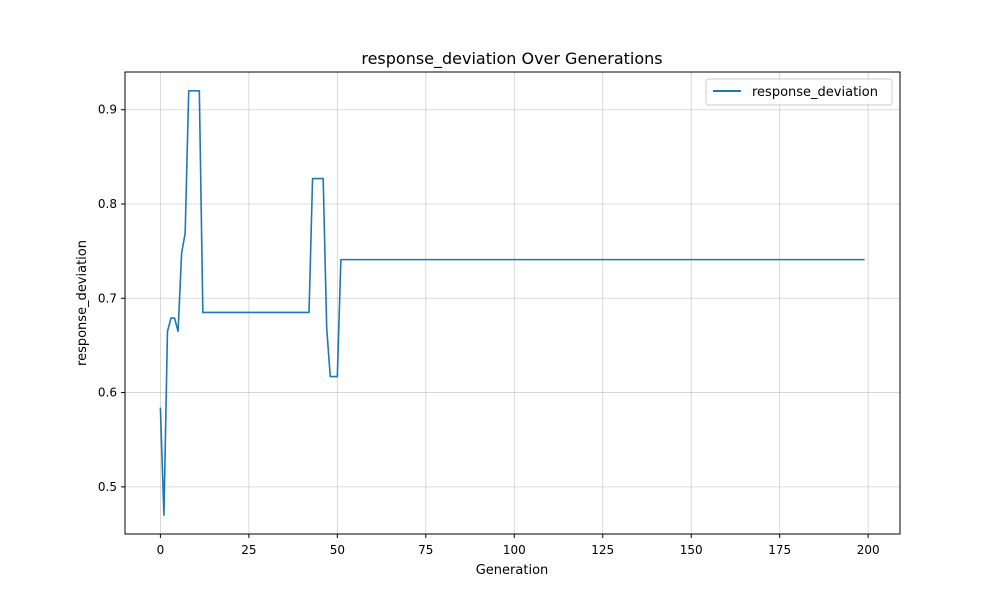 The image size is (1000, 600). I want to click on x-axis-ticks: 0 25 50 75 100 125 150 175 200, so click(518, 545).